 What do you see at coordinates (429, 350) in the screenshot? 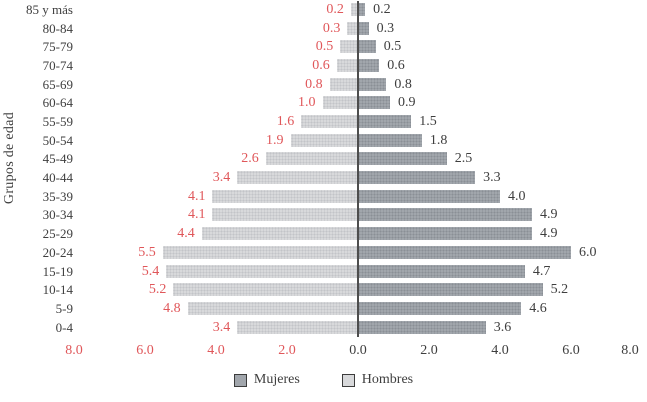
I see `x-tick-right: 2.0` at bounding box center [429, 350].